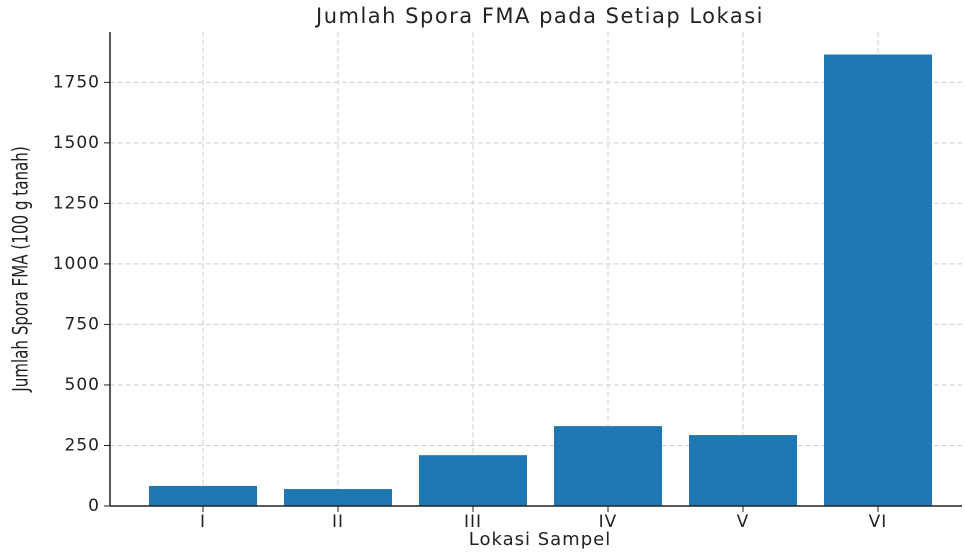  Describe the element at coordinates (473, 522) in the screenshot. I see `x-tick-label: III` at that location.